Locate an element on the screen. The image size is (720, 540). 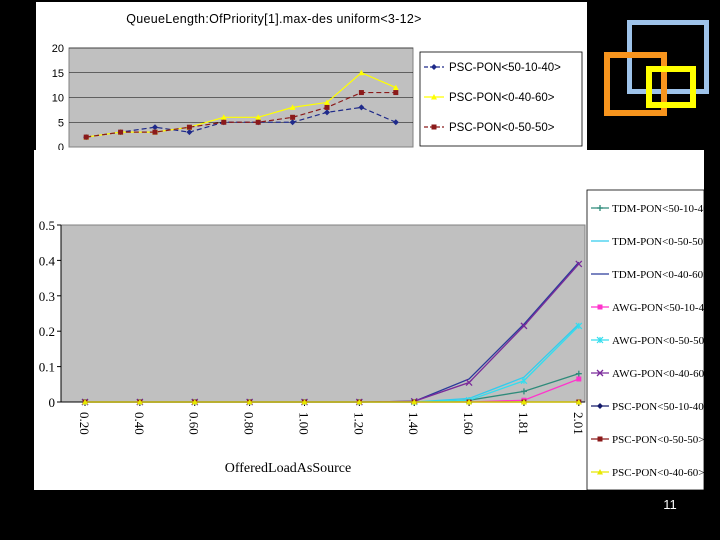
y-tick-label: 0.4 is located at coordinates (47, 260).